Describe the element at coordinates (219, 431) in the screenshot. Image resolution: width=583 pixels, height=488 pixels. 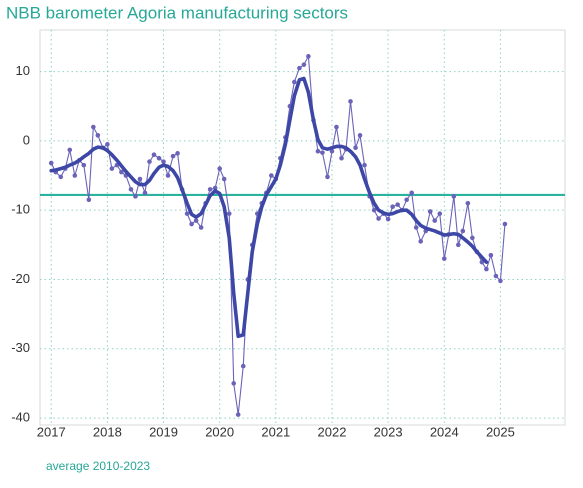
I see `x-tick-label: 2020` at that location.